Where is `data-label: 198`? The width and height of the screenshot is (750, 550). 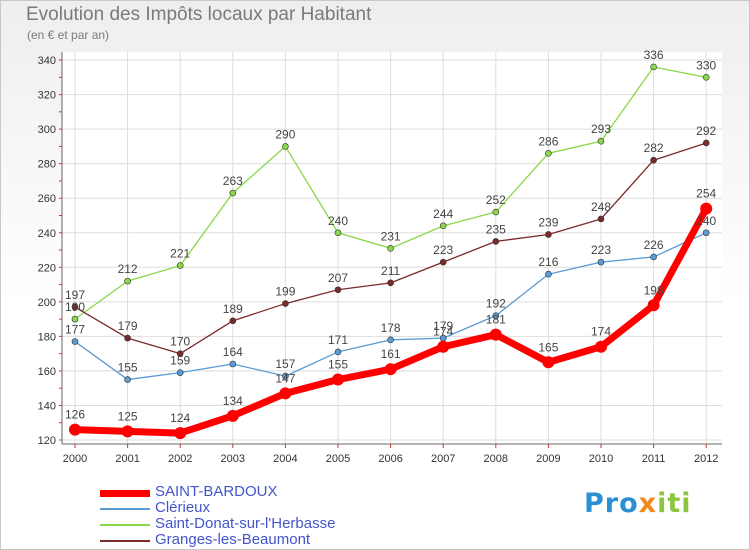
data-label: 198 is located at coordinates (654, 290).